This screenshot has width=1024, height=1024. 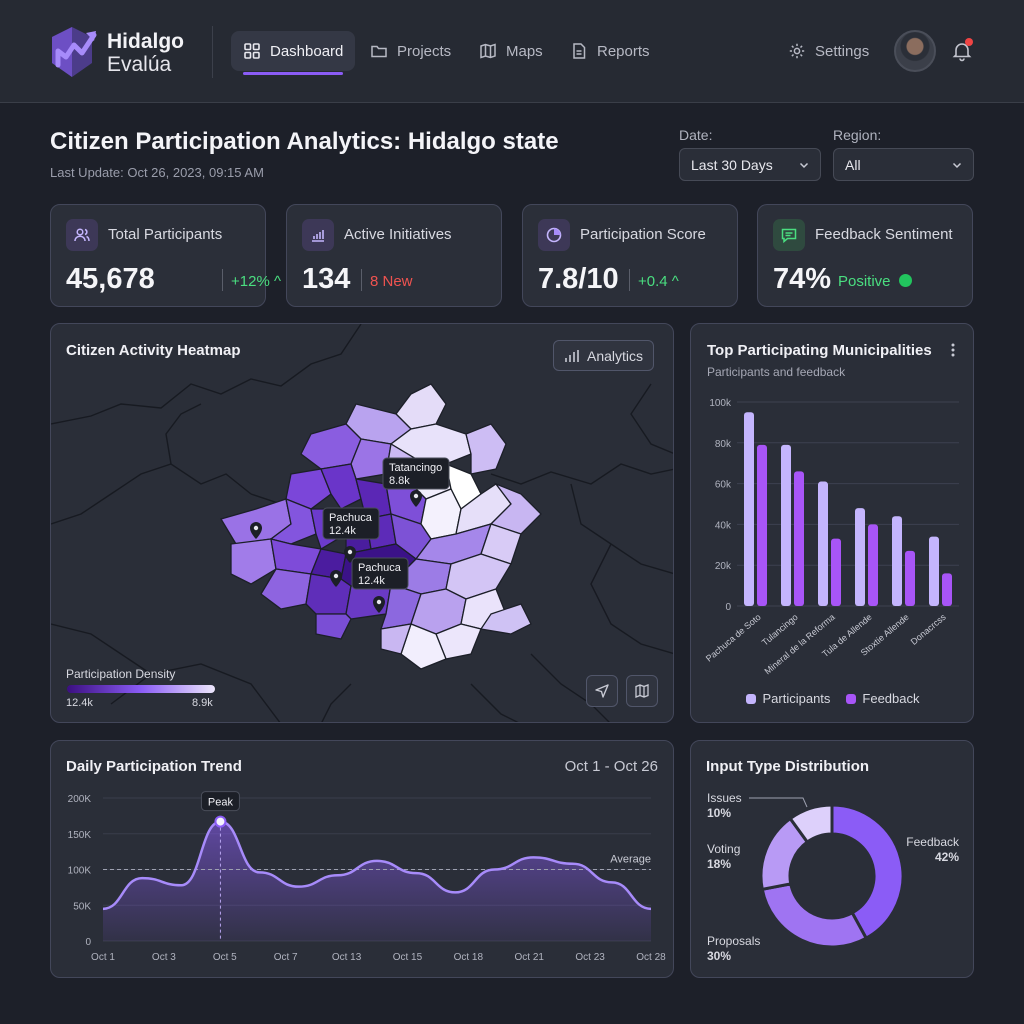 I want to click on legend-item-feedback: Feedback, so click(x=883, y=698).